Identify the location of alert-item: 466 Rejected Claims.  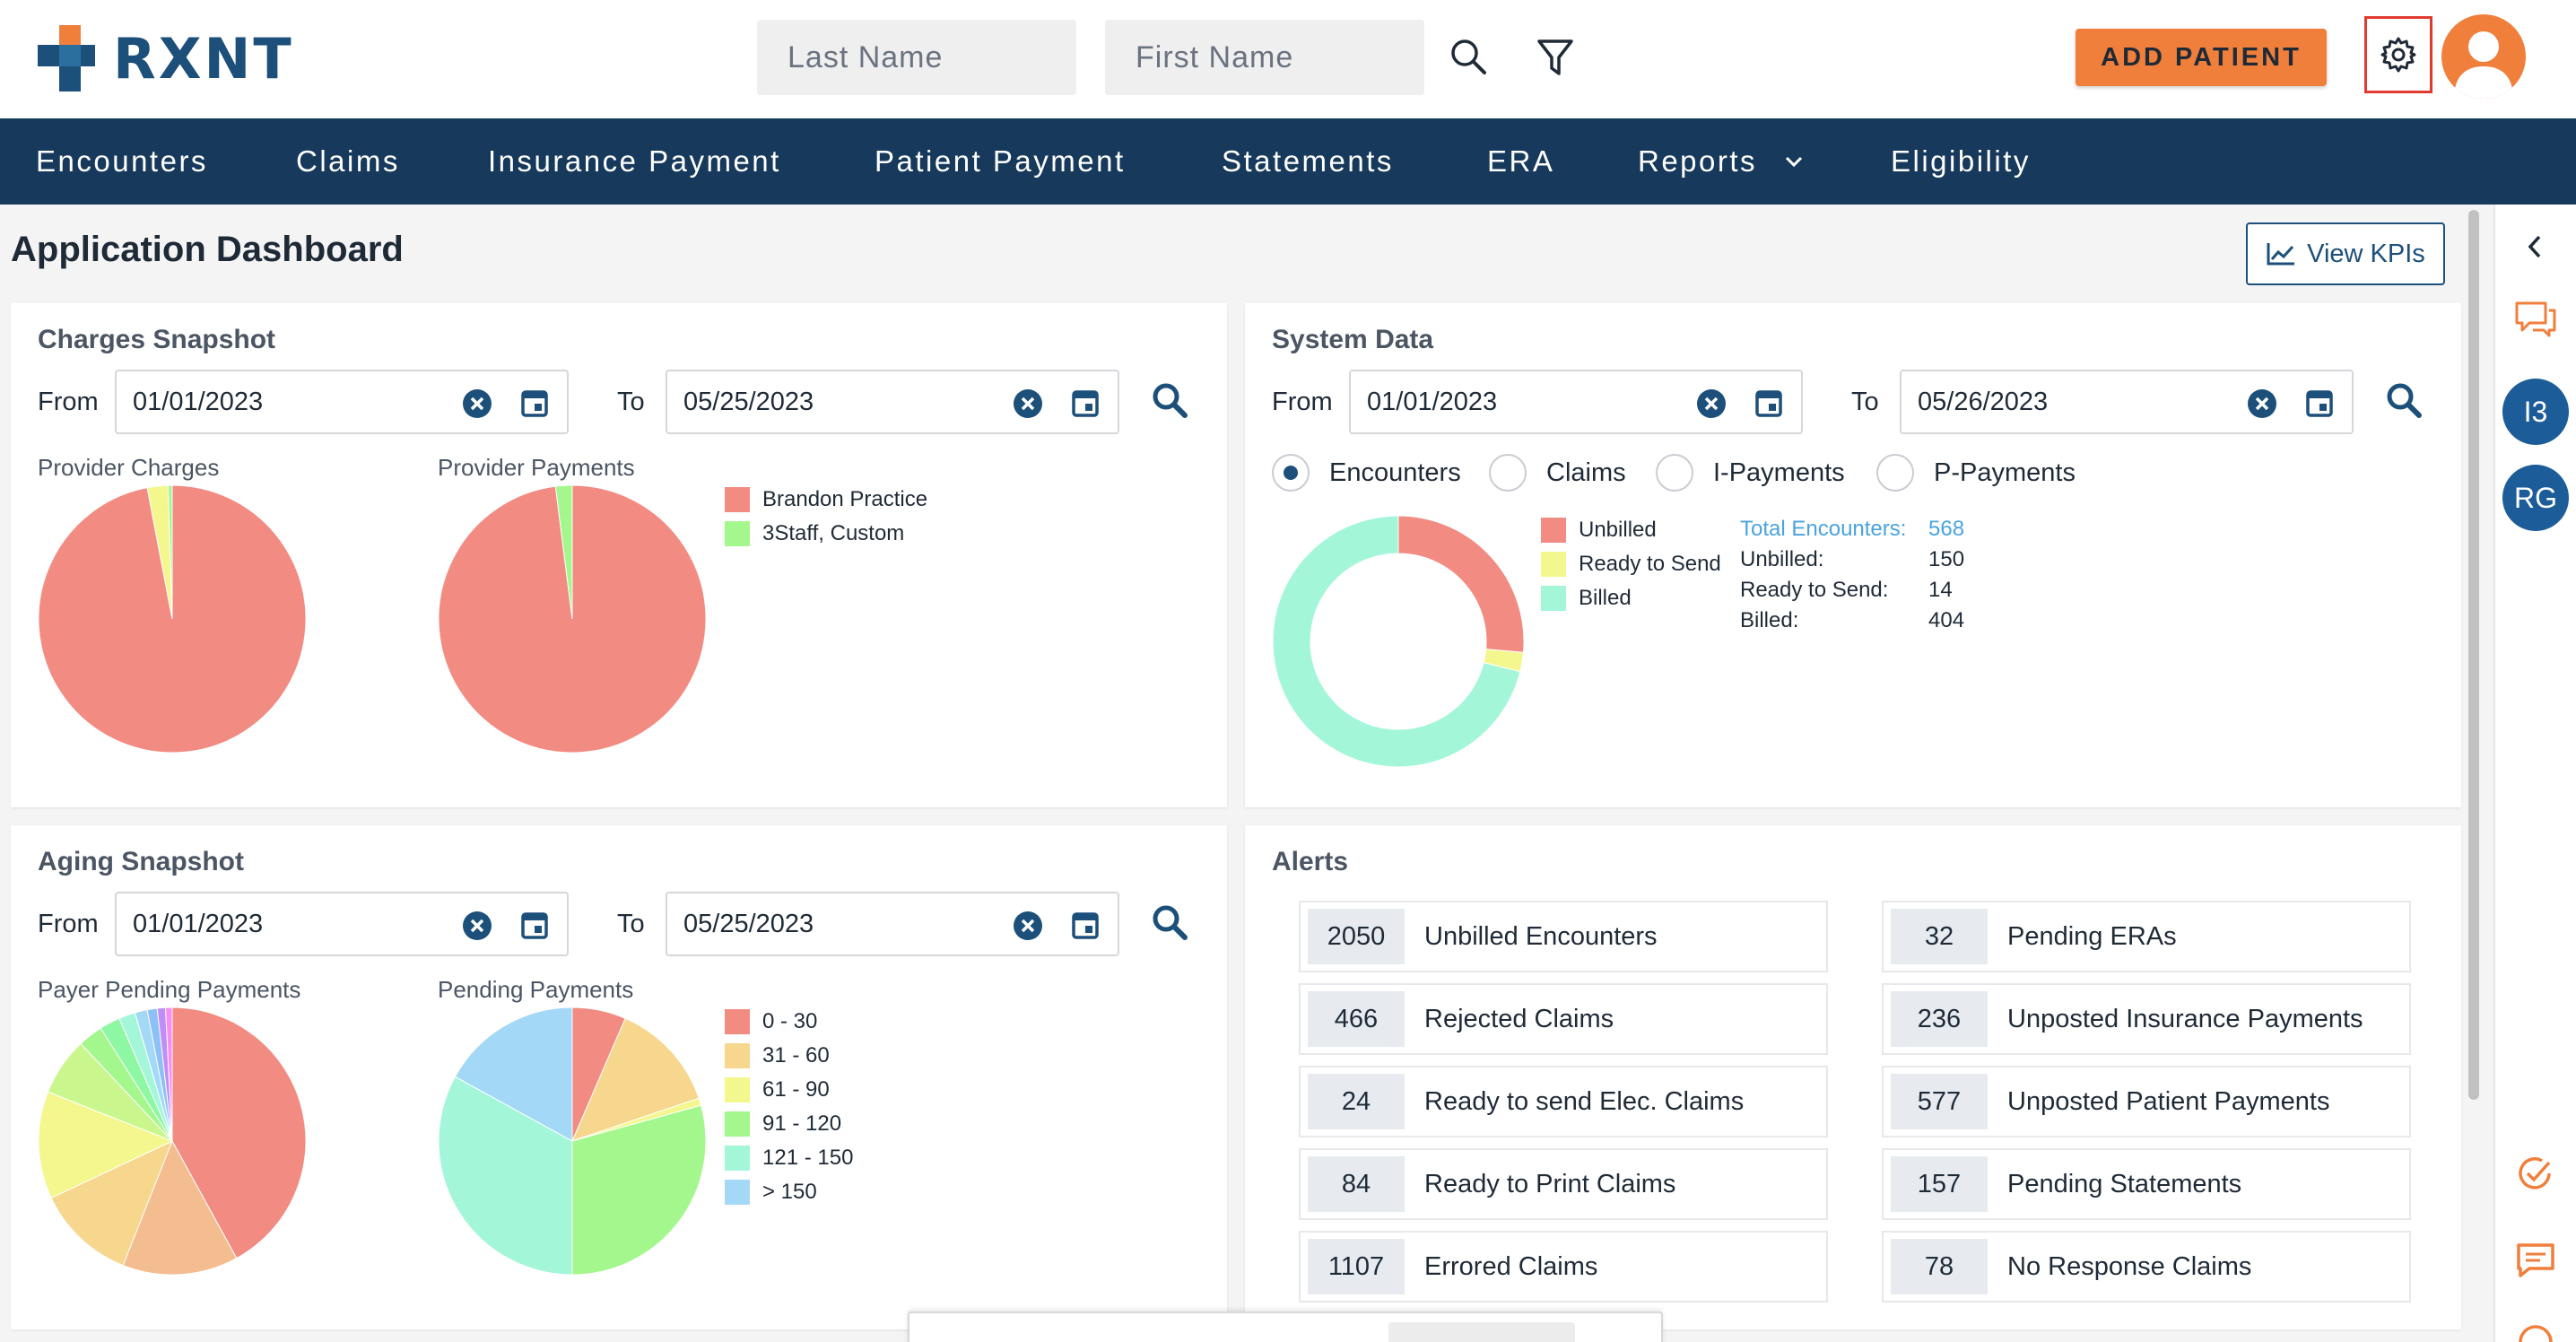
(1563, 1019).